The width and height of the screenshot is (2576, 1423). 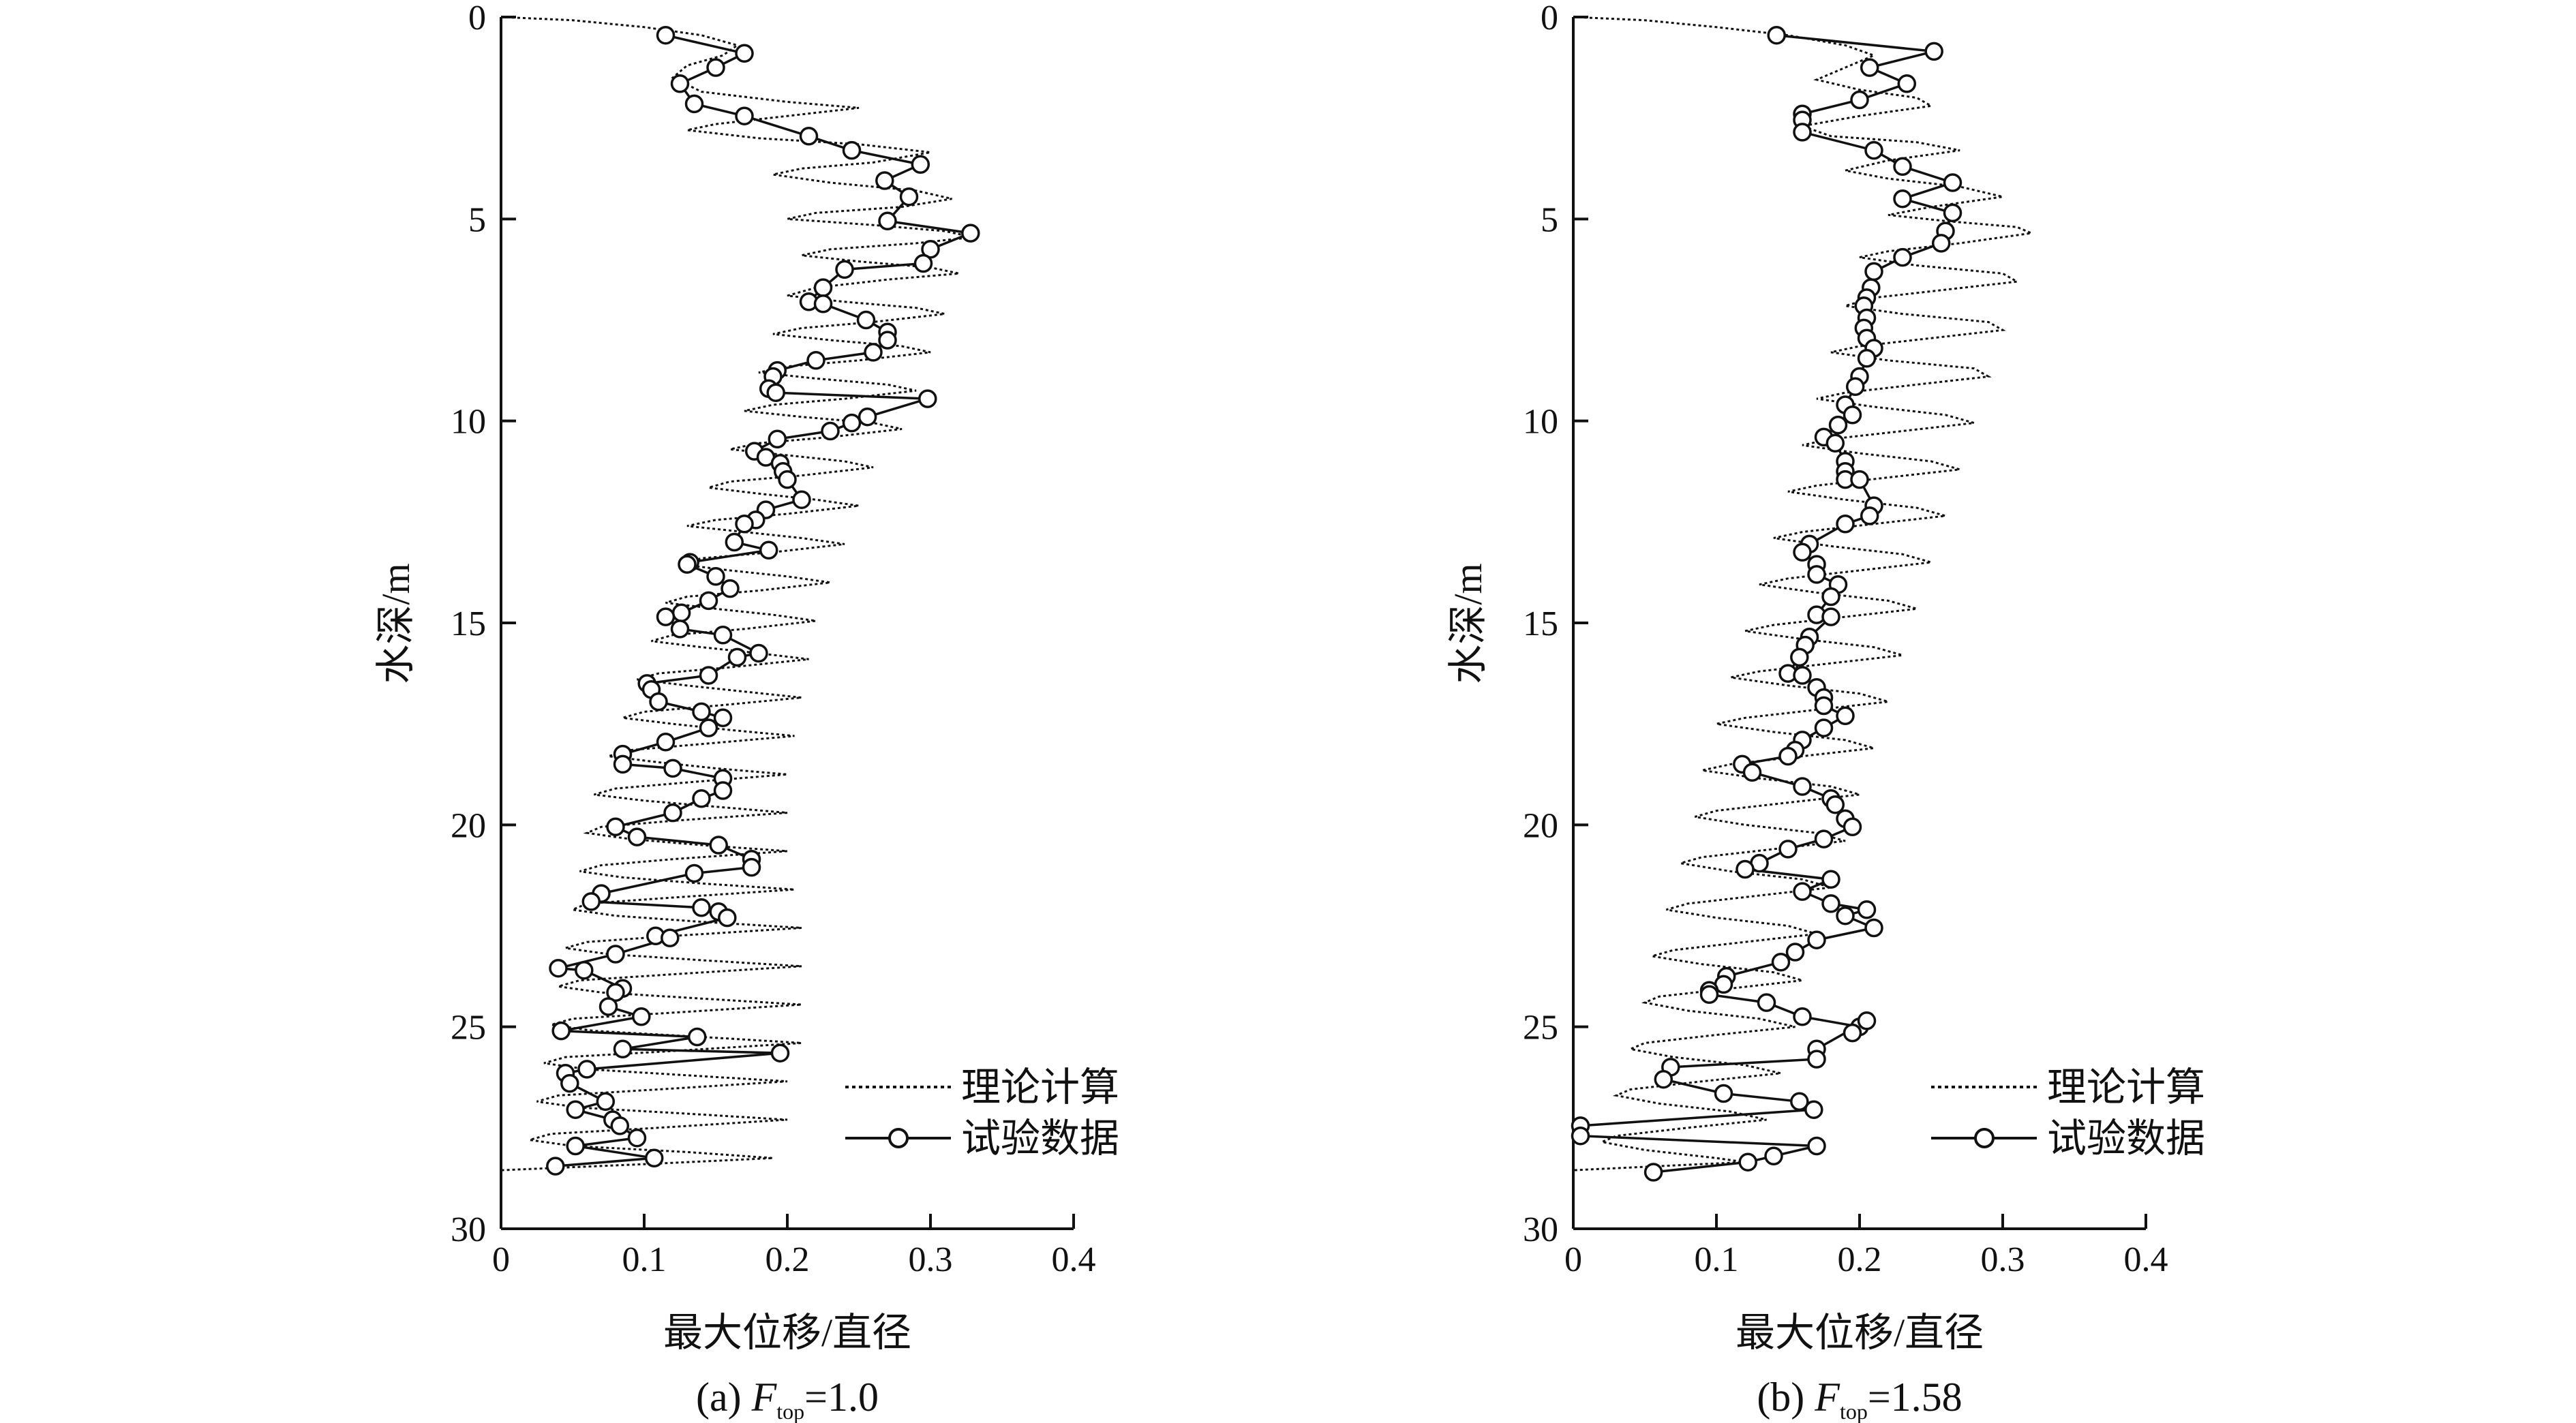 I want to click on legend-a-exp-label: 试验数据, so click(x=1040, y=1138).